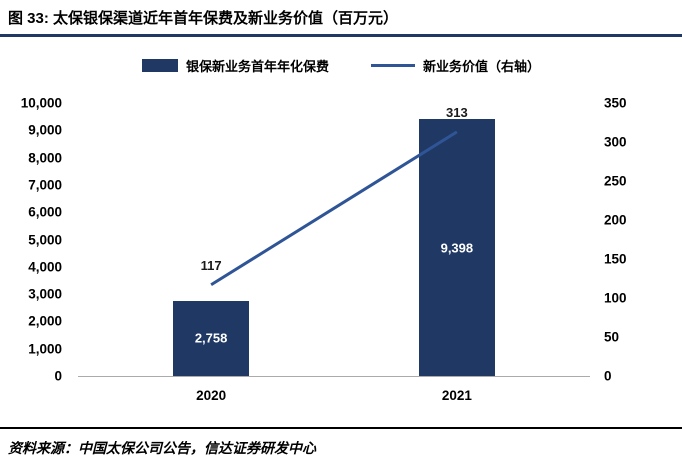 Image resolution: width=682 pixels, height=468 pixels. Describe the element at coordinates (45, 185) in the screenshot. I see `y-left-tick-label: 7,000` at that location.